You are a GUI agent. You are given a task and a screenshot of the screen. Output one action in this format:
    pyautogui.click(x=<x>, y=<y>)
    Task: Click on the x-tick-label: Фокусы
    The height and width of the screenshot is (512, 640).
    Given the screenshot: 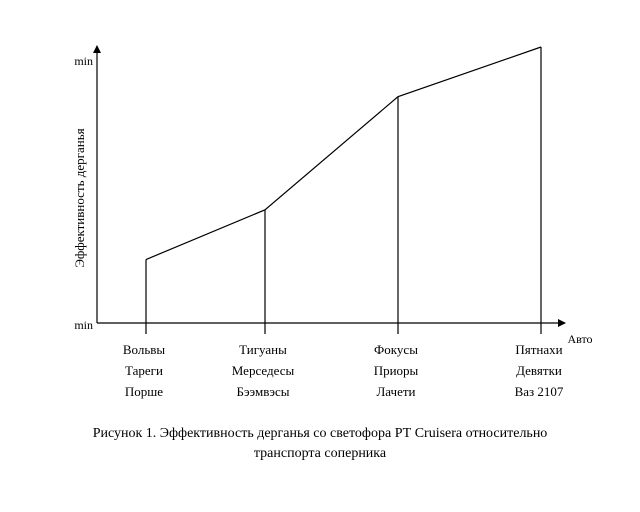 What is the action you would take?
    pyautogui.click(x=396, y=349)
    